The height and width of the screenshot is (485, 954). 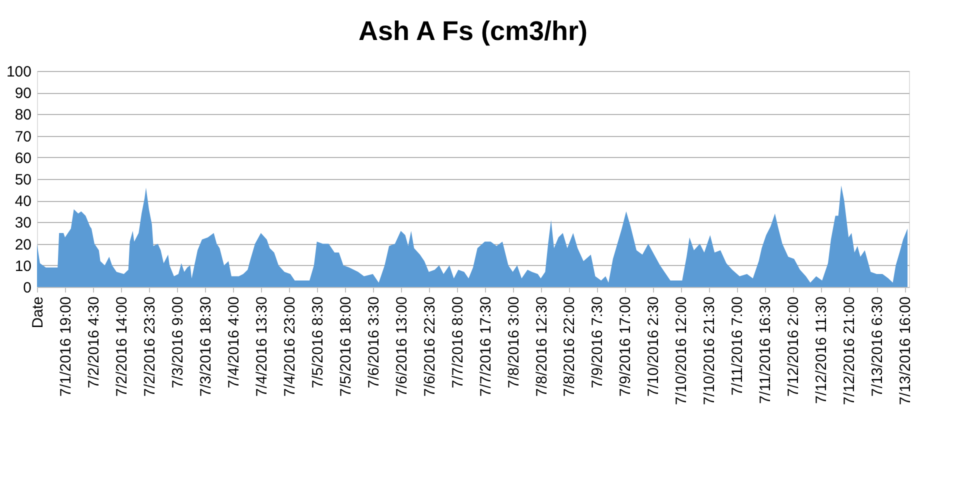 I want to click on y-tick-label: 40, so click(x=23, y=201).